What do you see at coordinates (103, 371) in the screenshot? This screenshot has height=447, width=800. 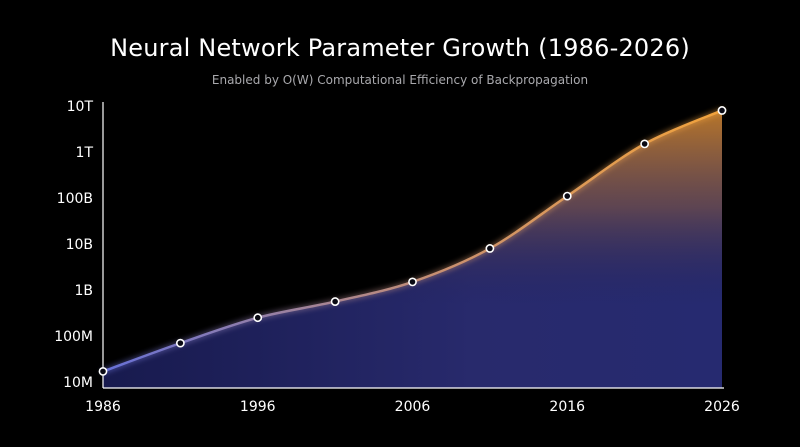 I see `data-point-1986` at bounding box center [103, 371].